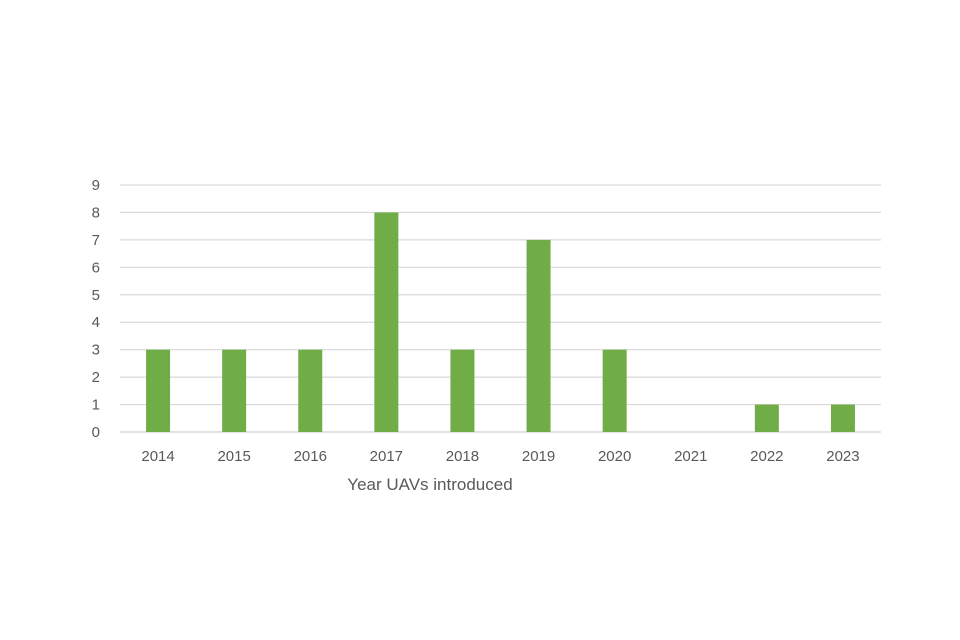 The height and width of the screenshot is (640, 960). What do you see at coordinates (234, 390) in the screenshot?
I see `bar-2015` at bounding box center [234, 390].